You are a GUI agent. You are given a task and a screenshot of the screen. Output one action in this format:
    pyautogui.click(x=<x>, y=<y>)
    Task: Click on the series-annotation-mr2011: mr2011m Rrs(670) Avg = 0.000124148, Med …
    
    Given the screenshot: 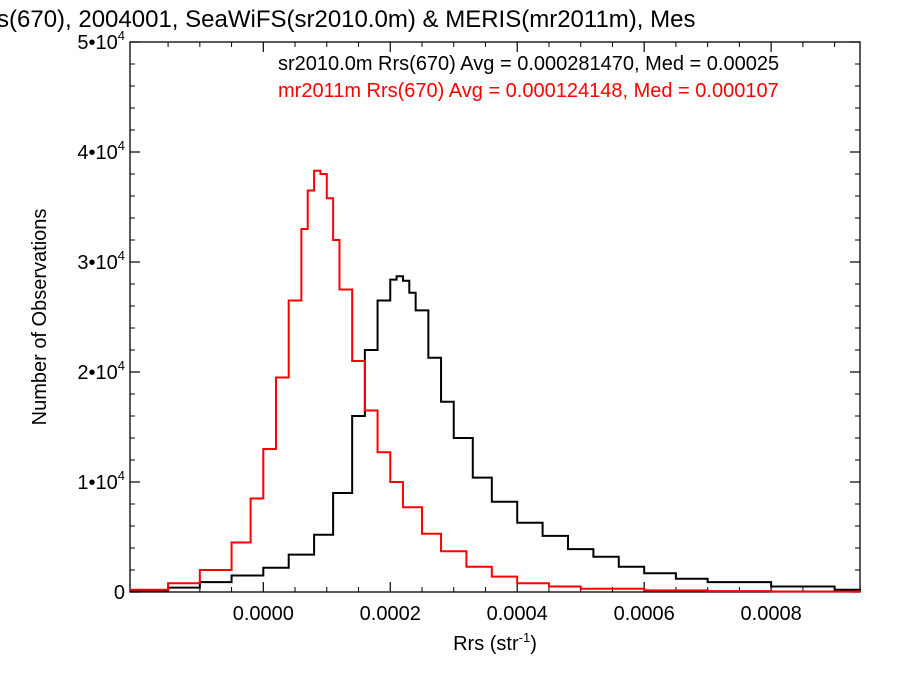 What is the action you would take?
    pyautogui.click(x=528, y=91)
    